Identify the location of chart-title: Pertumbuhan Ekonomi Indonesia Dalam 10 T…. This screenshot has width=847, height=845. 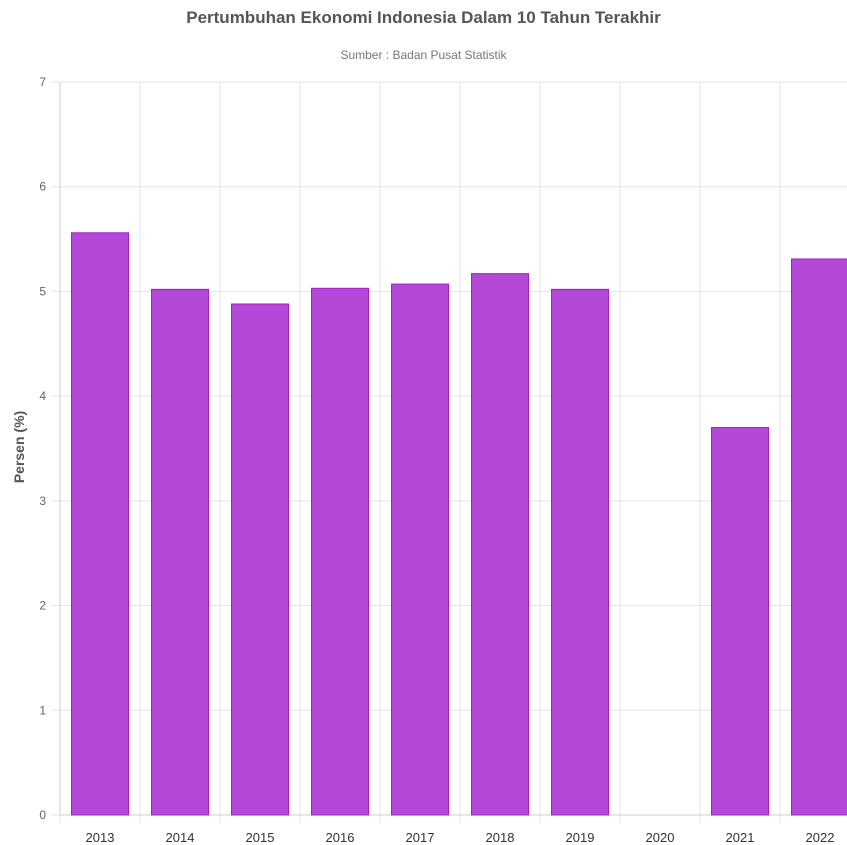
(423, 17).